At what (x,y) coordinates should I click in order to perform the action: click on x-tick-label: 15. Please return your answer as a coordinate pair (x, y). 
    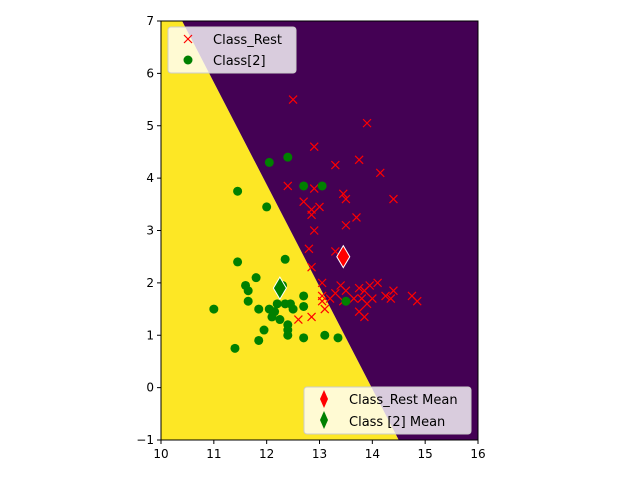
    Looking at the image, I should click on (425, 454).